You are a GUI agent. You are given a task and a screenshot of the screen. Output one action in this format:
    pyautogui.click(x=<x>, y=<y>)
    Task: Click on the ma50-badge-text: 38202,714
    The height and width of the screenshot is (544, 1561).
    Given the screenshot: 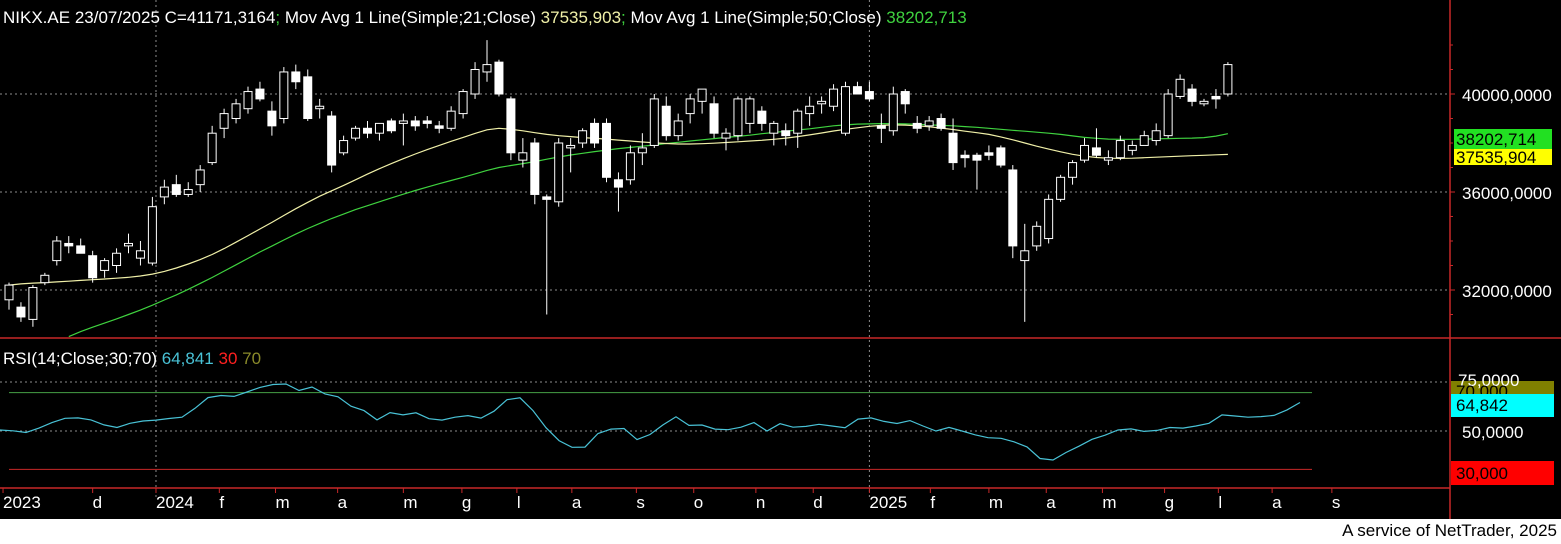 What is the action you would take?
    pyautogui.click(x=1496, y=139)
    